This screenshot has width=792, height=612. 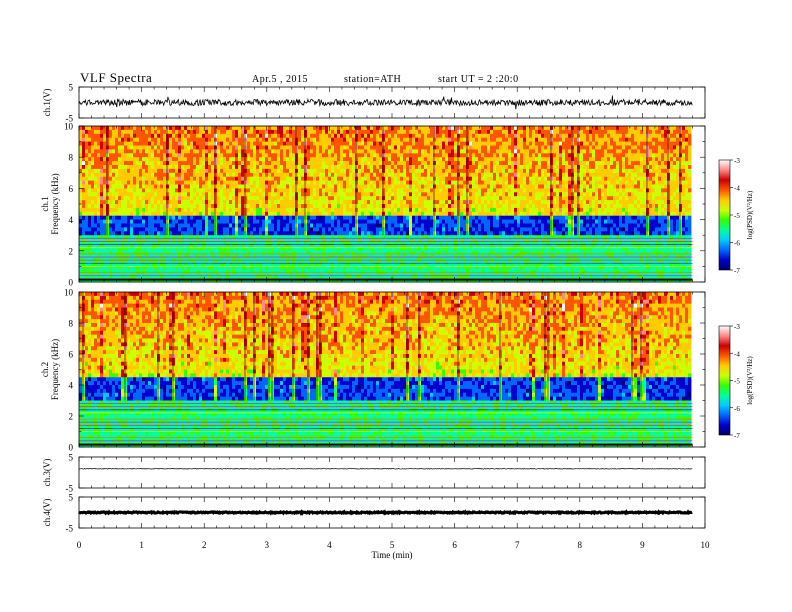 What do you see at coordinates (392, 545) in the screenshot?
I see `x-tick-label: 5` at bounding box center [392, 545].